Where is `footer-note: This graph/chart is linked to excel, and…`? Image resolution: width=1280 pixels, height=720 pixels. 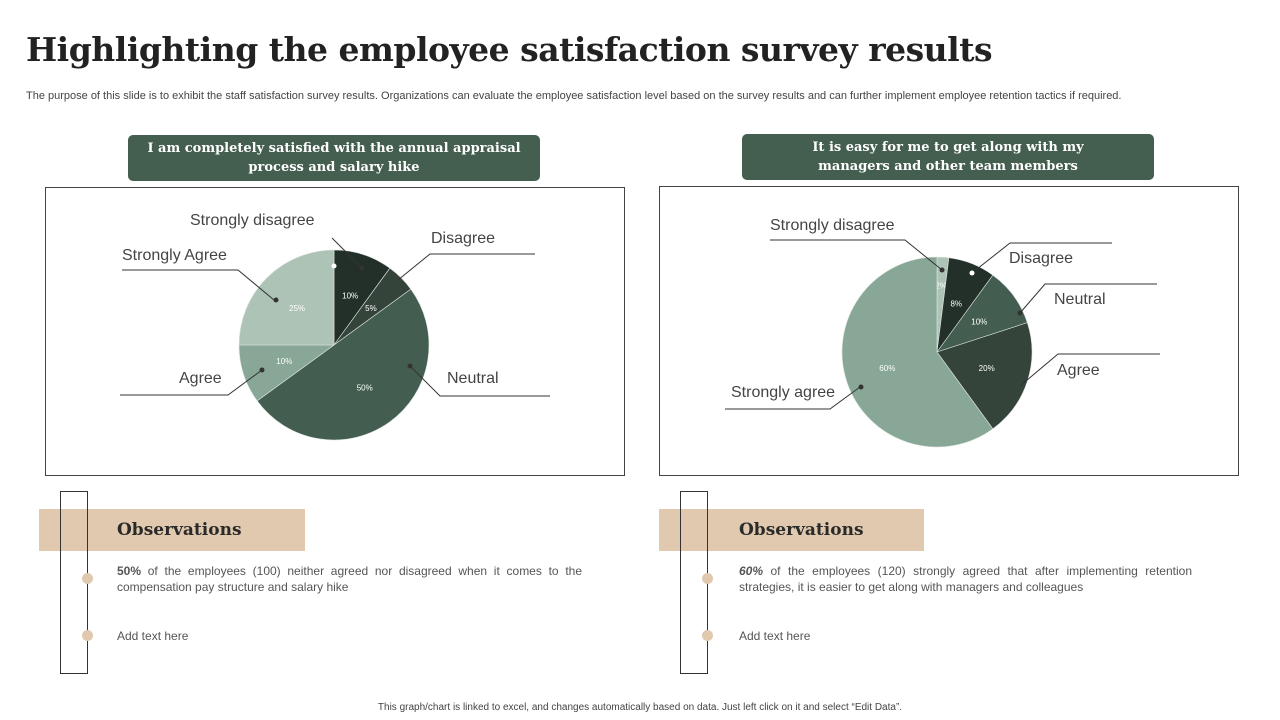
footer-note: This graph/chart is linked to excel, and… is located at coordinates (640, 707).